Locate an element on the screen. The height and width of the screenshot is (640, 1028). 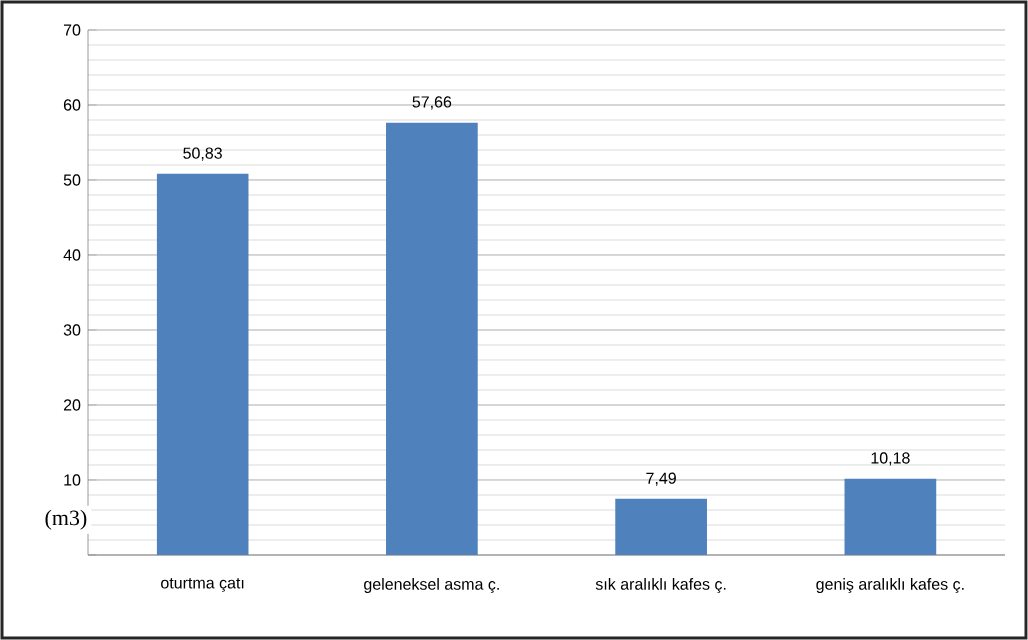
y-tick-label: 30 is located at coordinates (72, 330).